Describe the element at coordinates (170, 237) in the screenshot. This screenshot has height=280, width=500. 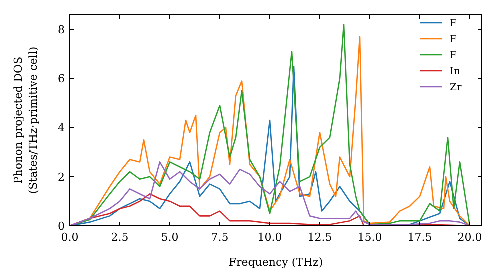
I see `x-tick-label: 5.0` at that location.